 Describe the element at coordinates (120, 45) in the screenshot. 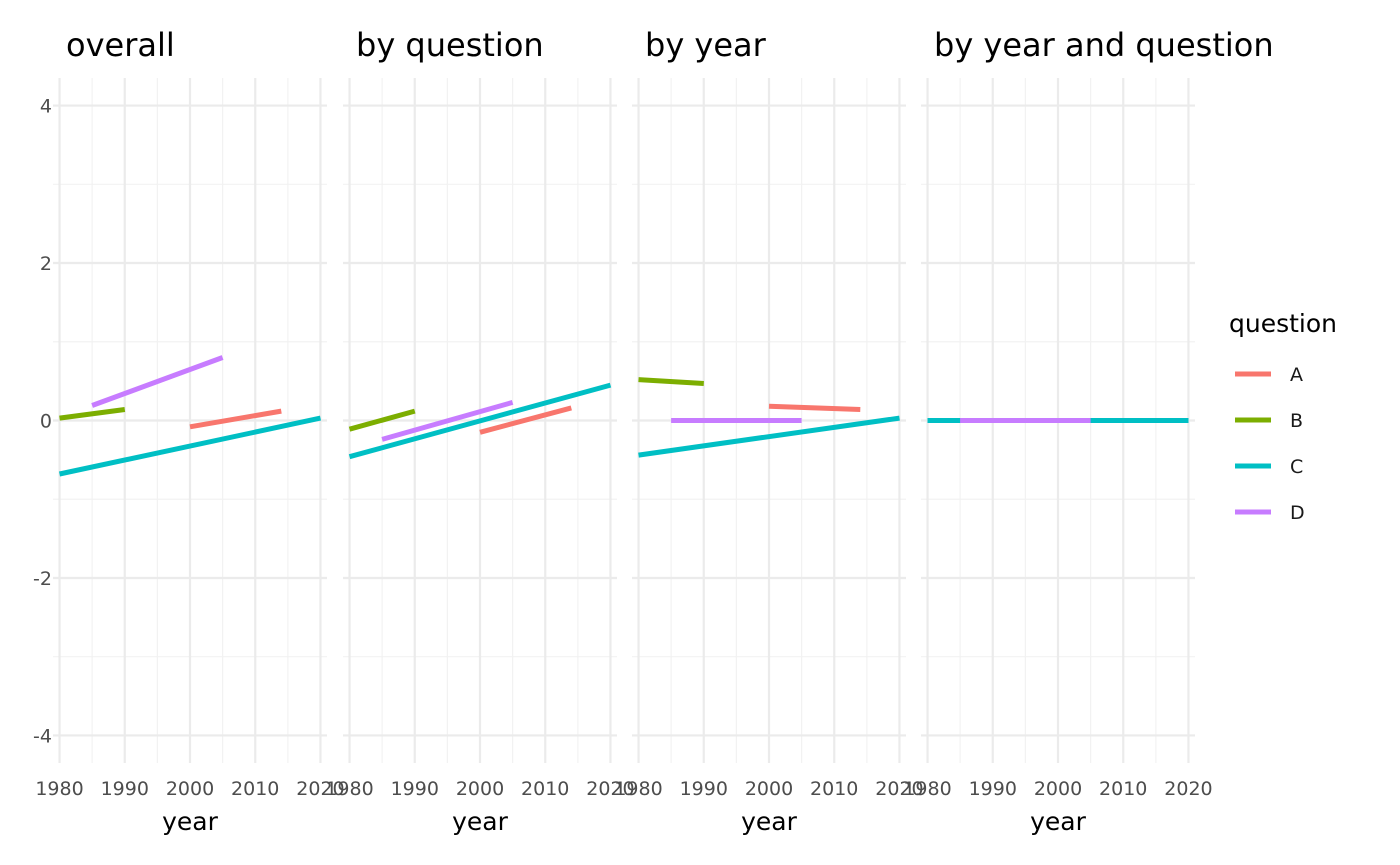

I see `panel-title: overall` at that location.